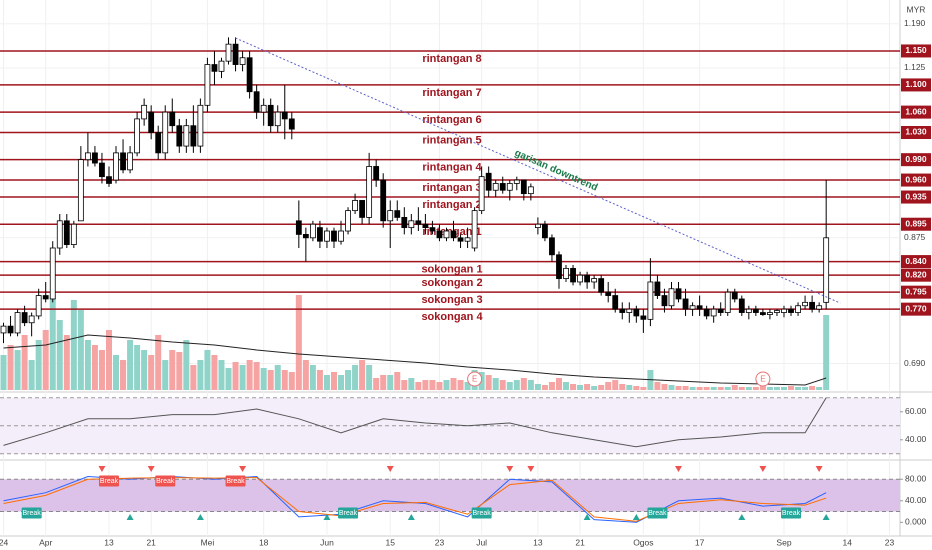 This screenshot has height=550, width=932. What do you see at coordinates (440, 542) in the screenshot?
I see `x-tick-label: 23` at bounding box center [440, 542].